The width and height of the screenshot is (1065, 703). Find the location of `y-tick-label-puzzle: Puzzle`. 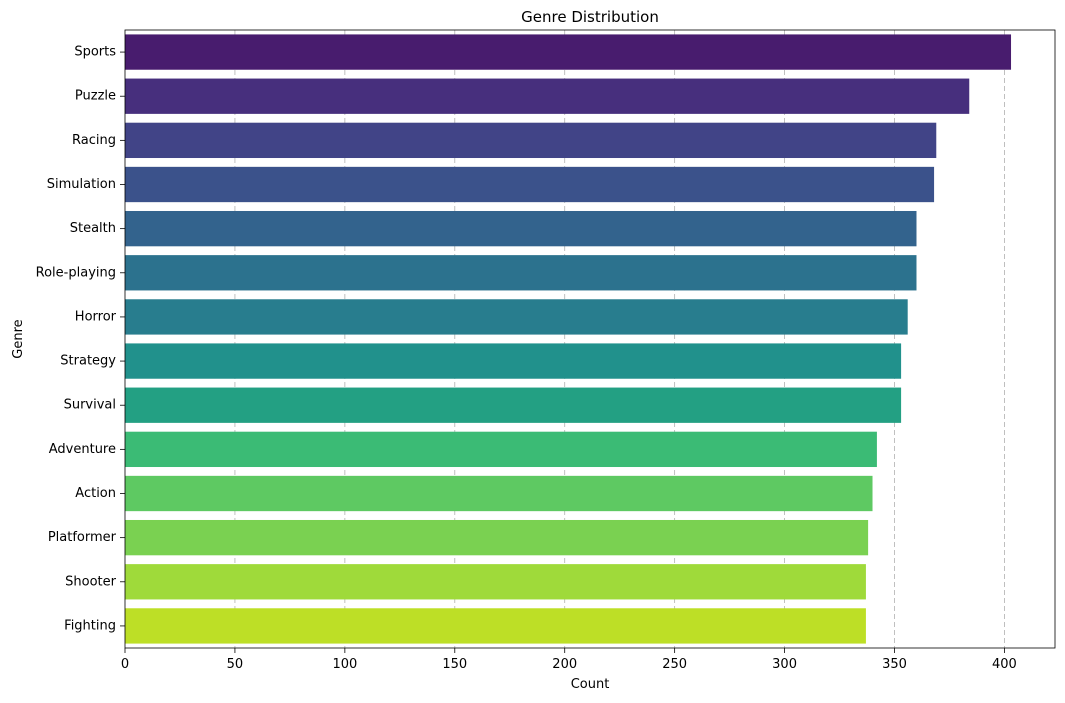

y-tick-label-puzzle: Puzzle is located at coordinates (95, 96).